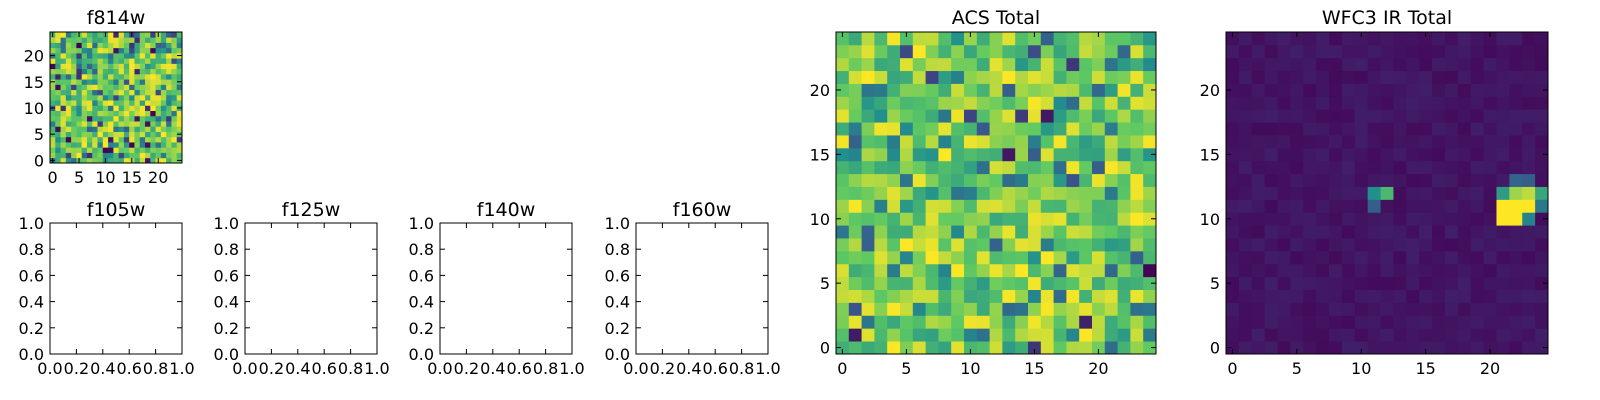 The width and height of the screenshot is (1600, 400). I want to click on y-tick-label: 0.8, so click(617, 249).